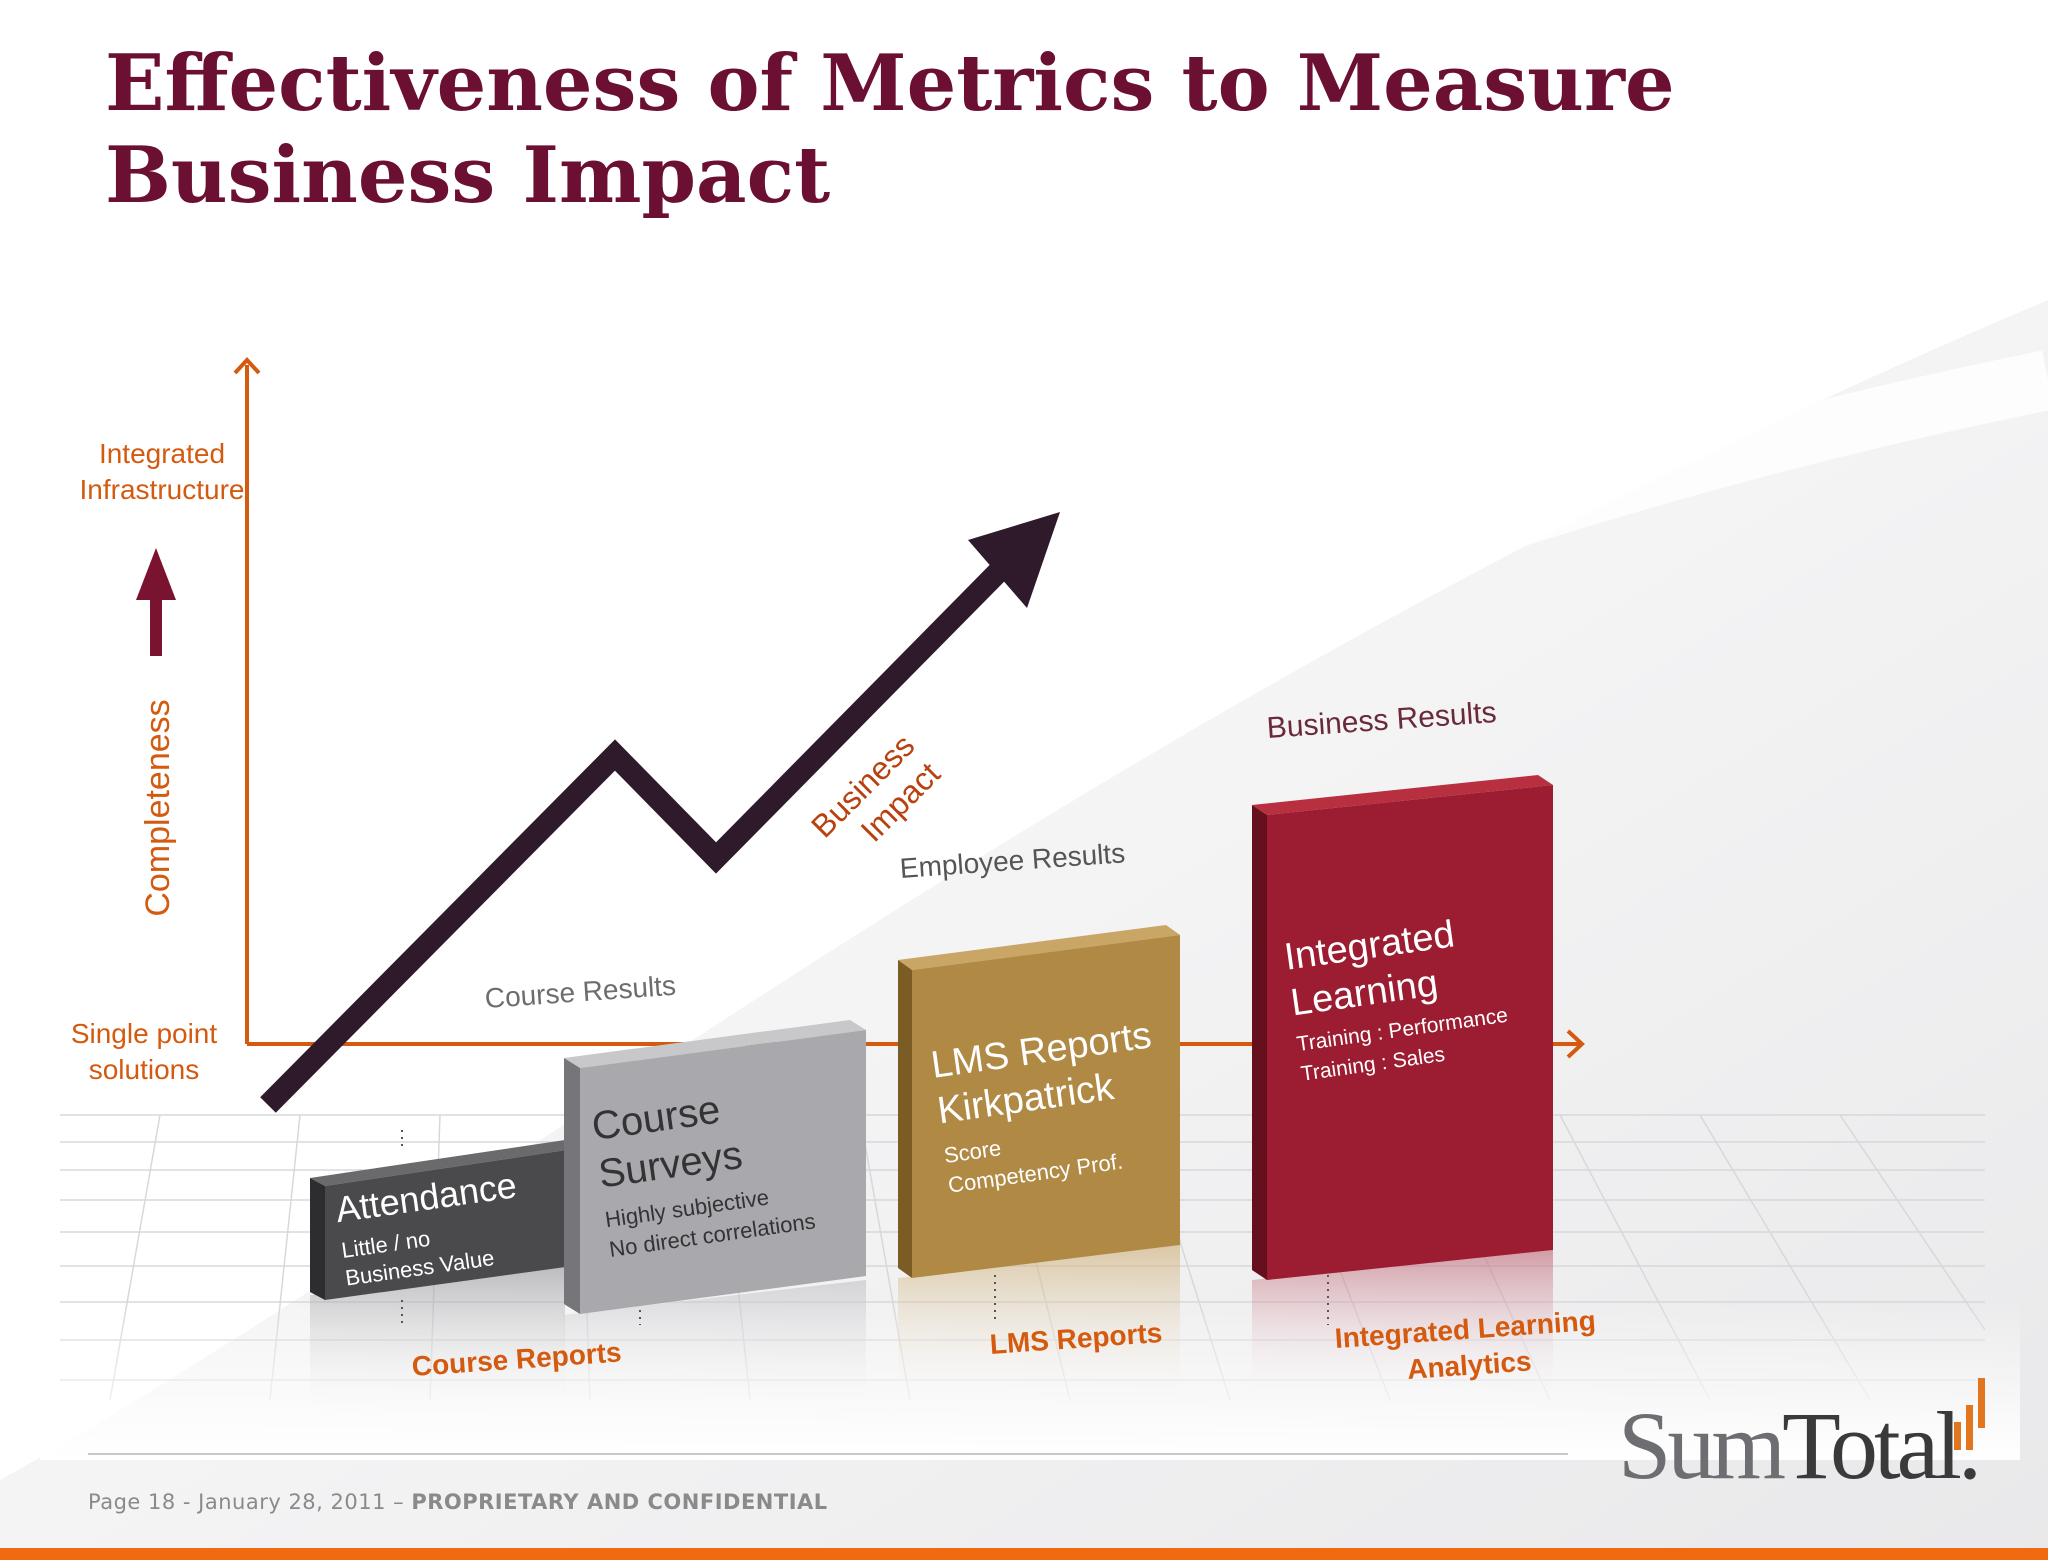 The image size is (2048, 1560). Describe the element at coordinates (715, 1350) in the screenshot. I see `surveys-reflection` at that location.